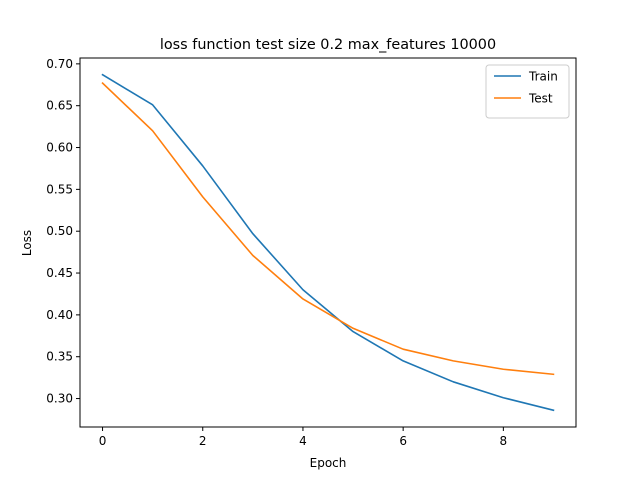 This screenshot has width=640, height=480. I want to click on x-tick-label: 2, so click(203, 441).